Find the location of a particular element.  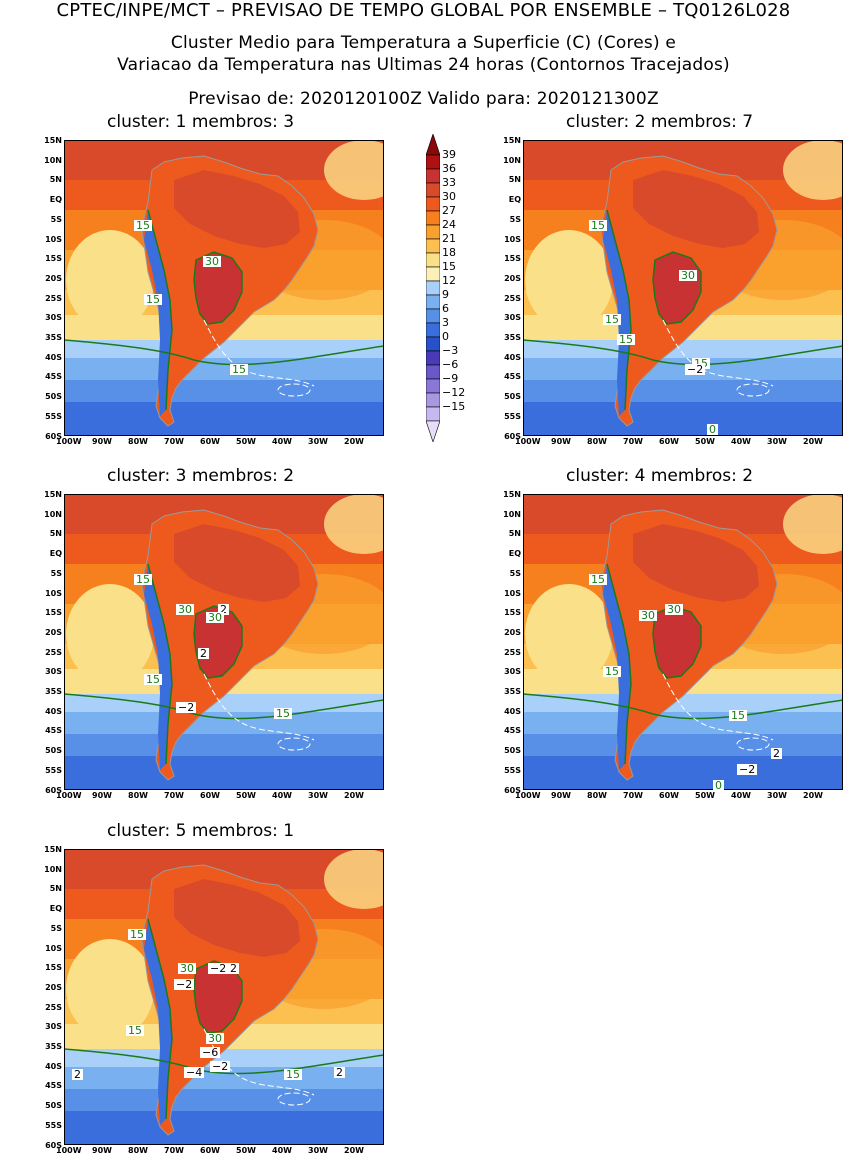

colorbar-label: 12 is located at coordinates (449, 280).